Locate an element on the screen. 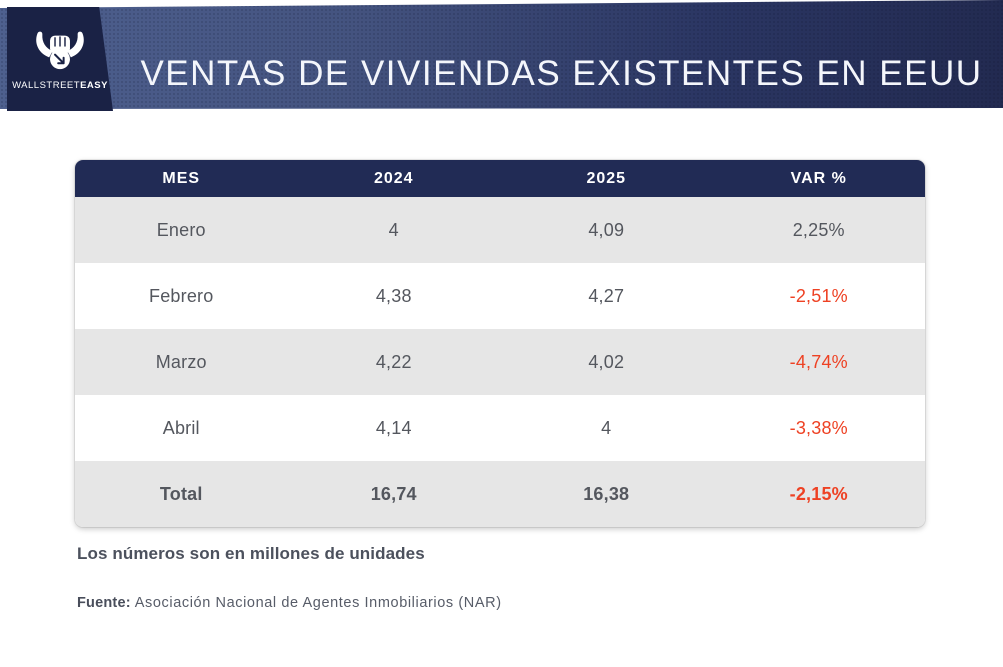  column-header-mes: MES is located at coordinates (181, 178).